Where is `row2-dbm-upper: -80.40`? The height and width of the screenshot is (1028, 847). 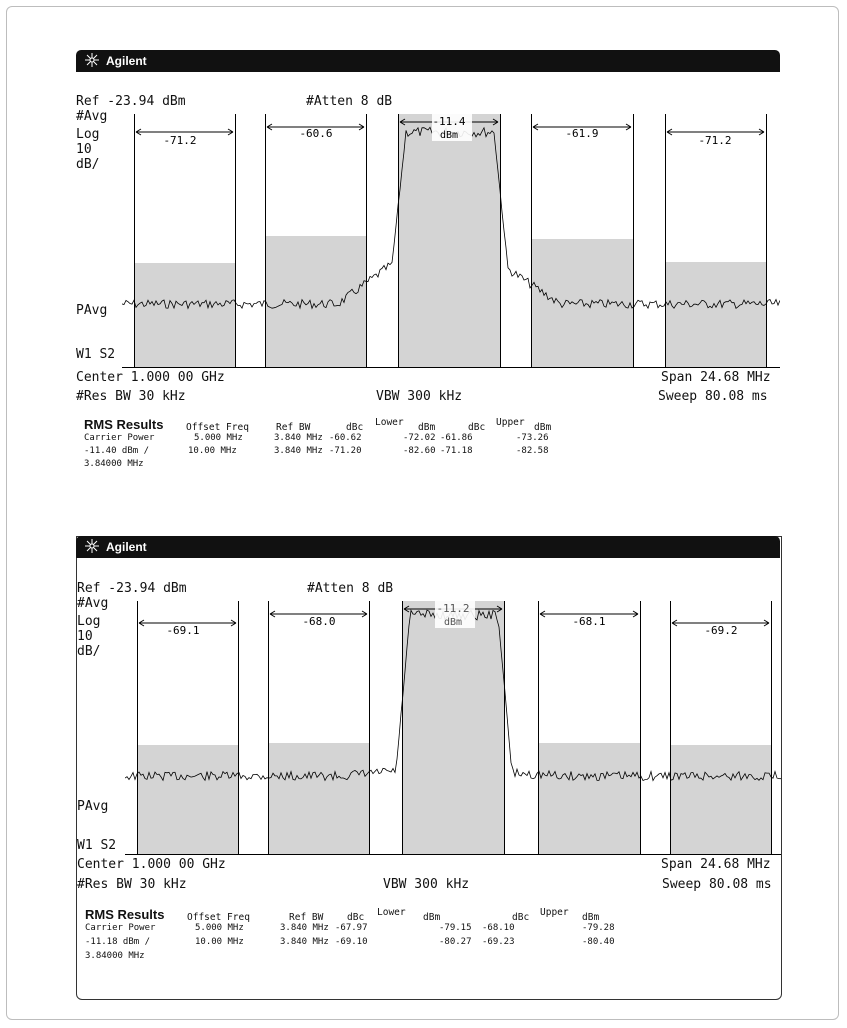
row2-dbm-upper: -80.40 is located at coordinates (598, 942).